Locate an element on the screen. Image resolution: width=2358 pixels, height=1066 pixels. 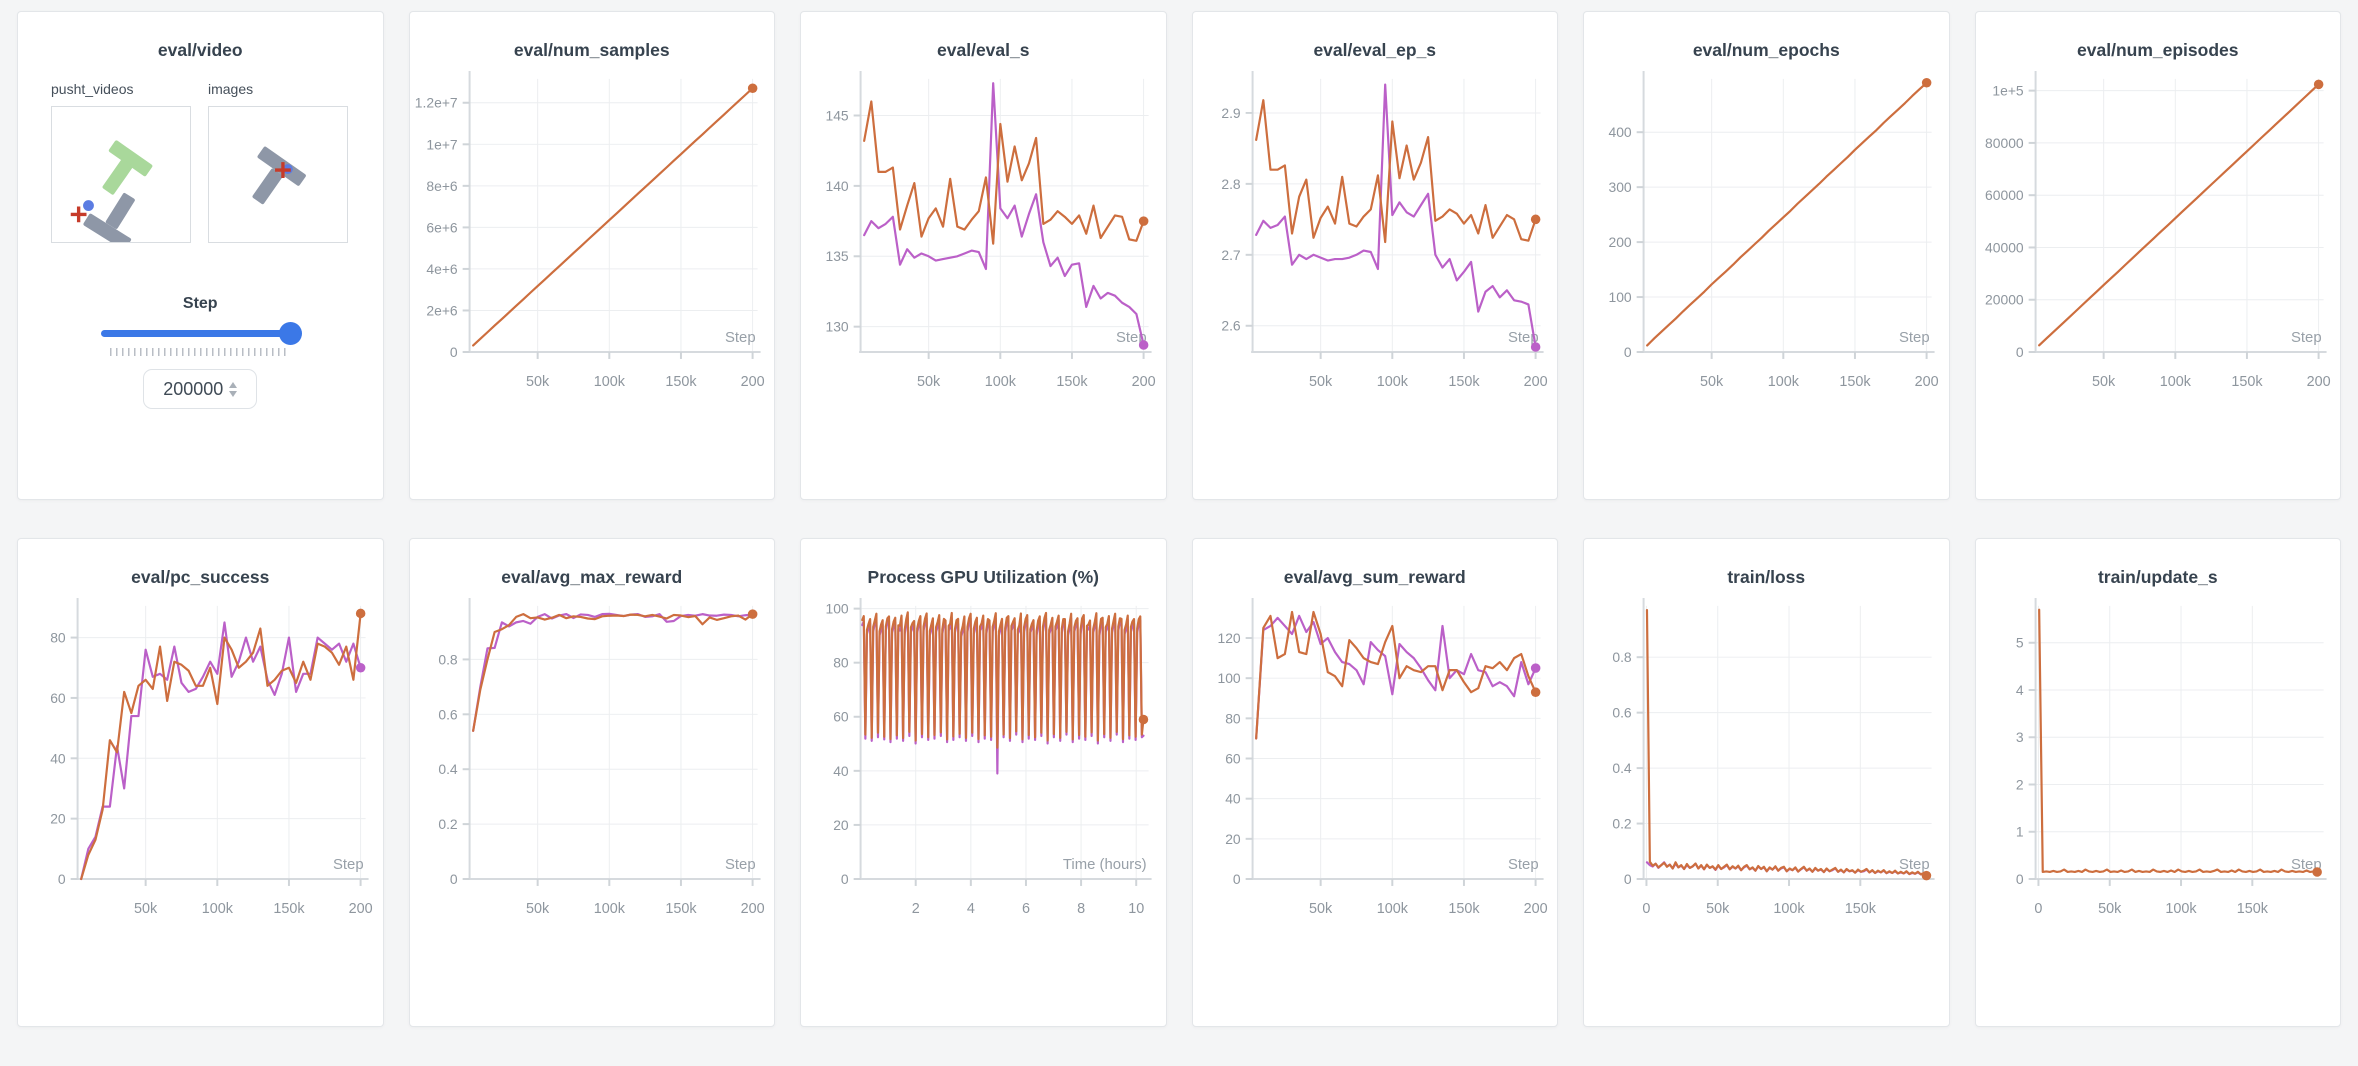
svg-text: 0.4 is located at coordinates (1622, 768).